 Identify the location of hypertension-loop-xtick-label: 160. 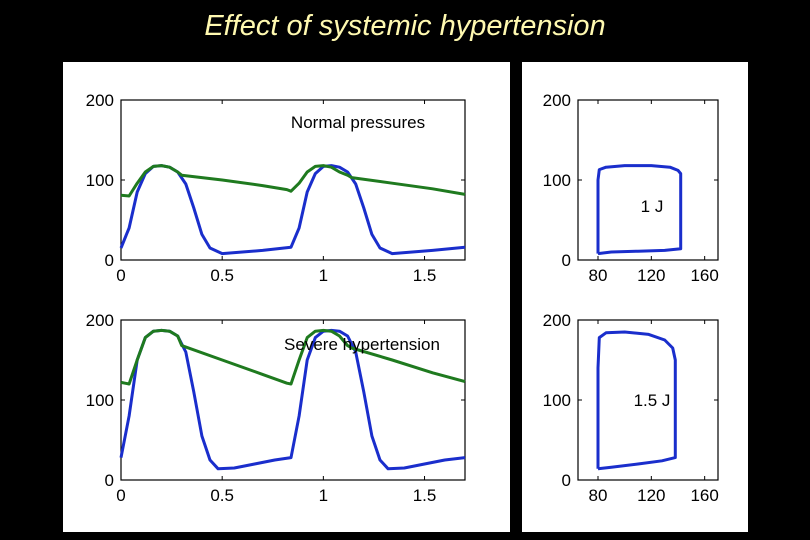
(704, 495).